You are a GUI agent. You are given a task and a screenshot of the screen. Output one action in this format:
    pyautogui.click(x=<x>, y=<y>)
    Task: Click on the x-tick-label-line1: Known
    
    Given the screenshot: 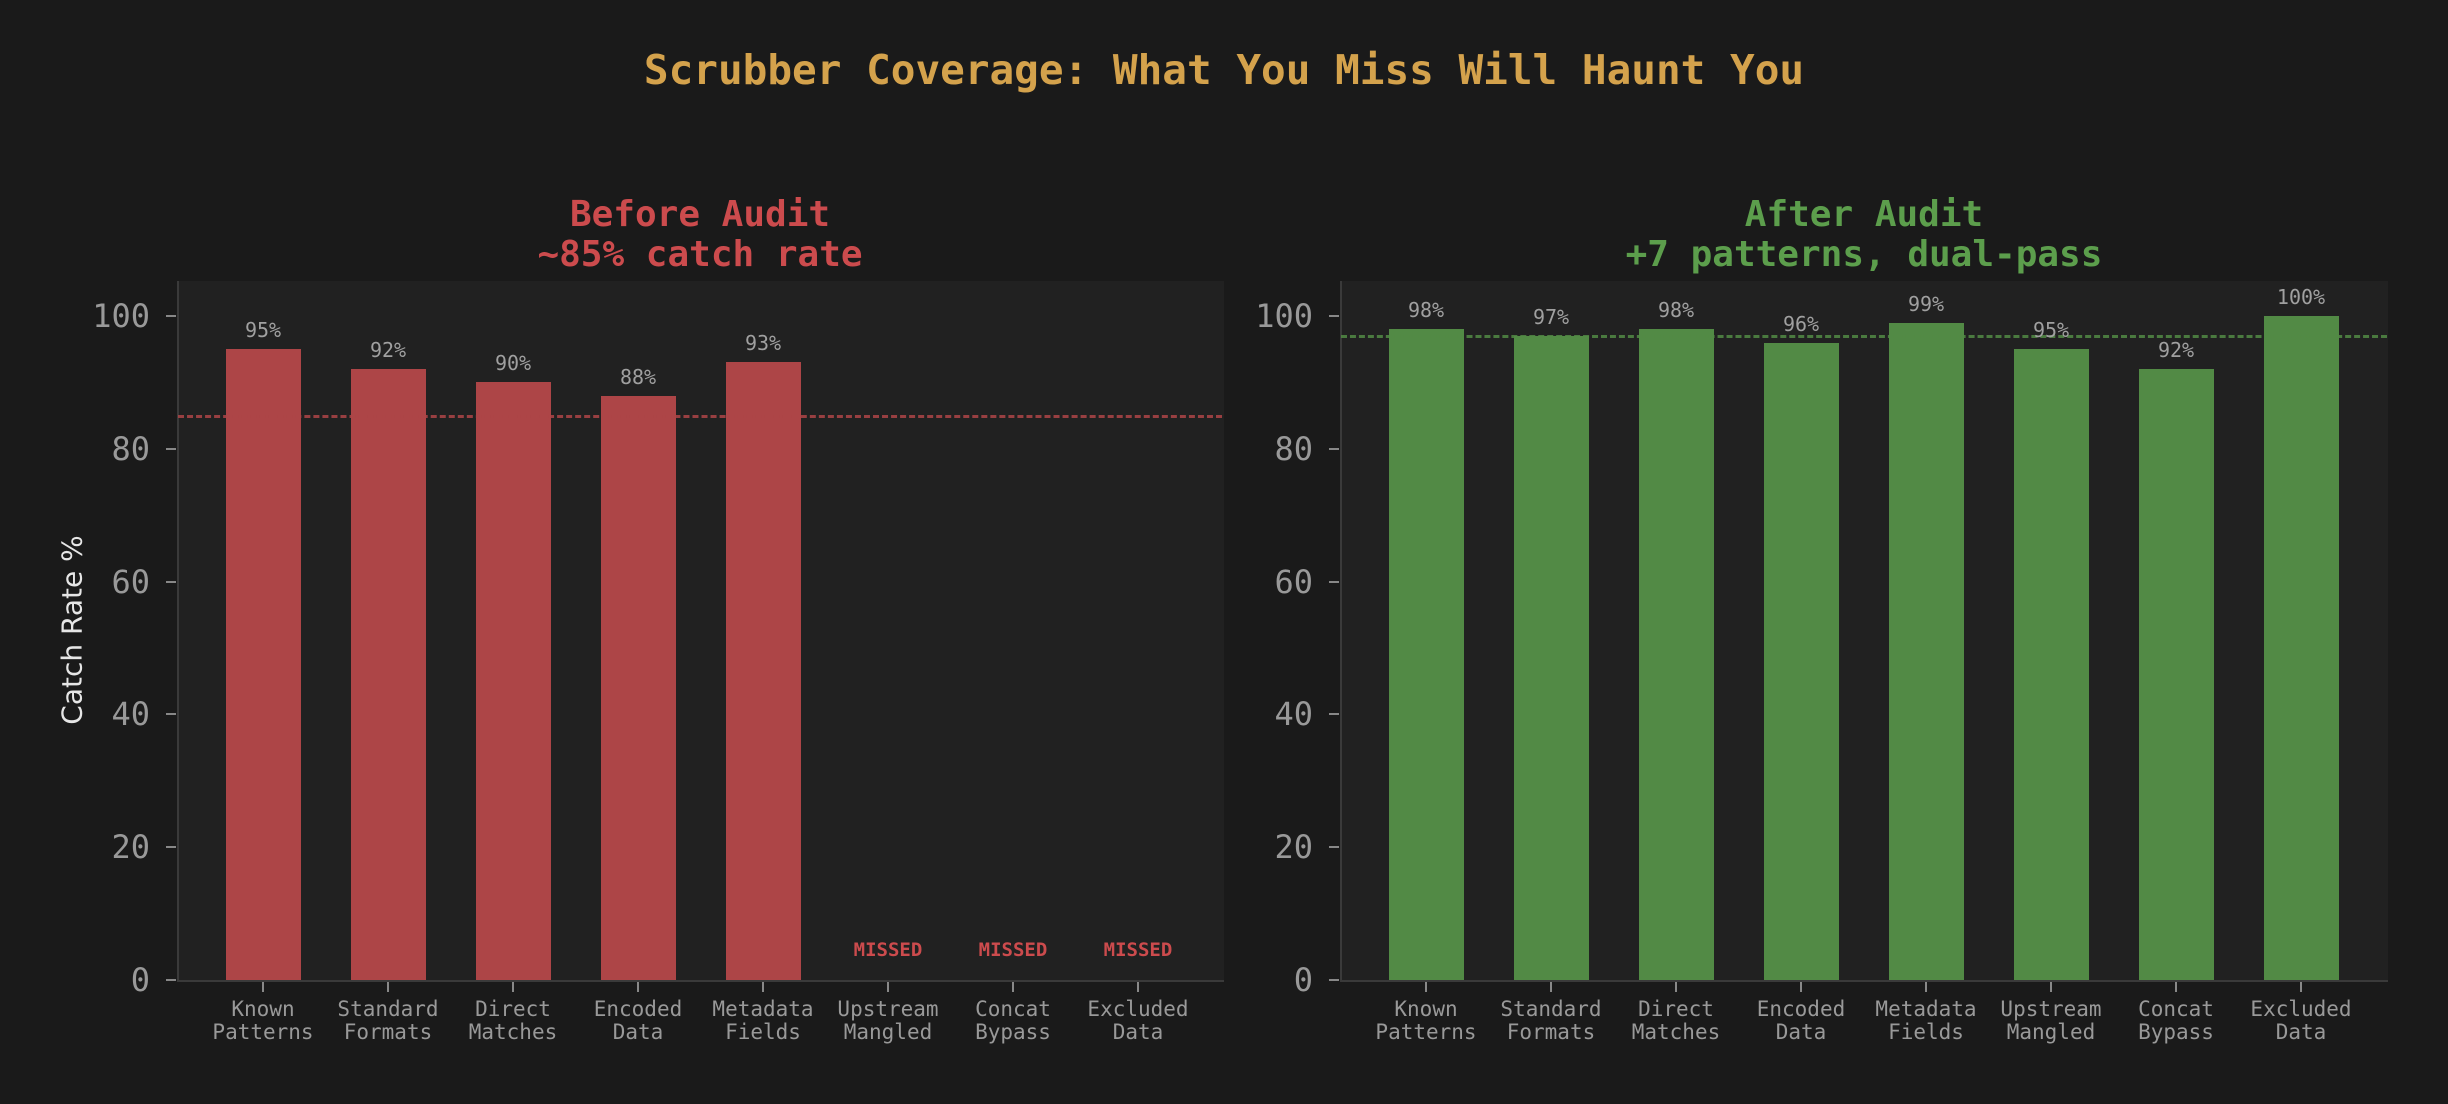 What is the action you would take?
    pyautogui.click(x=263, y=1009)
    